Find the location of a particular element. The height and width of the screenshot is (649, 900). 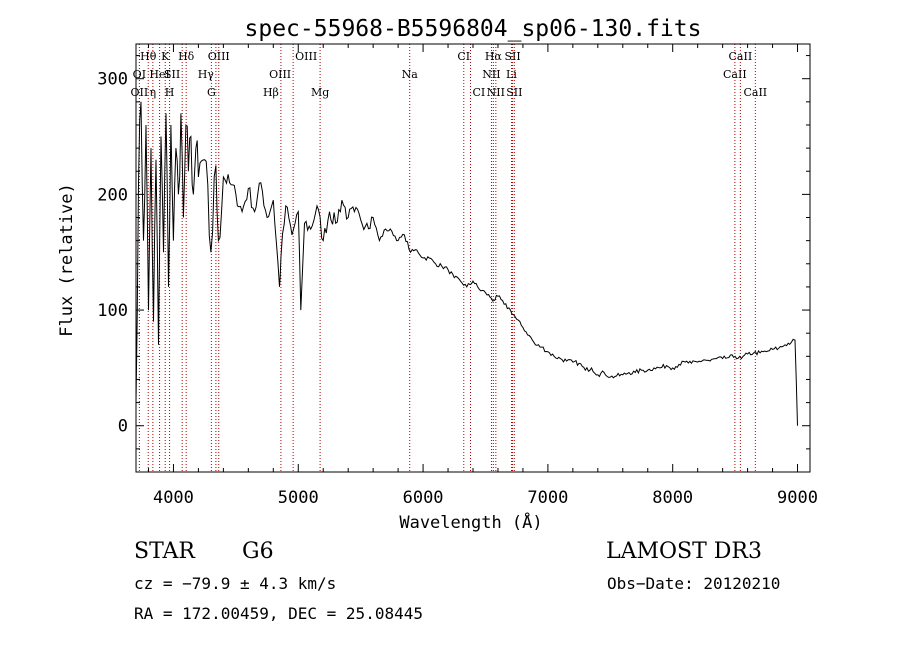

x-tick-label: 5000 is located at coordinates (298, 498).